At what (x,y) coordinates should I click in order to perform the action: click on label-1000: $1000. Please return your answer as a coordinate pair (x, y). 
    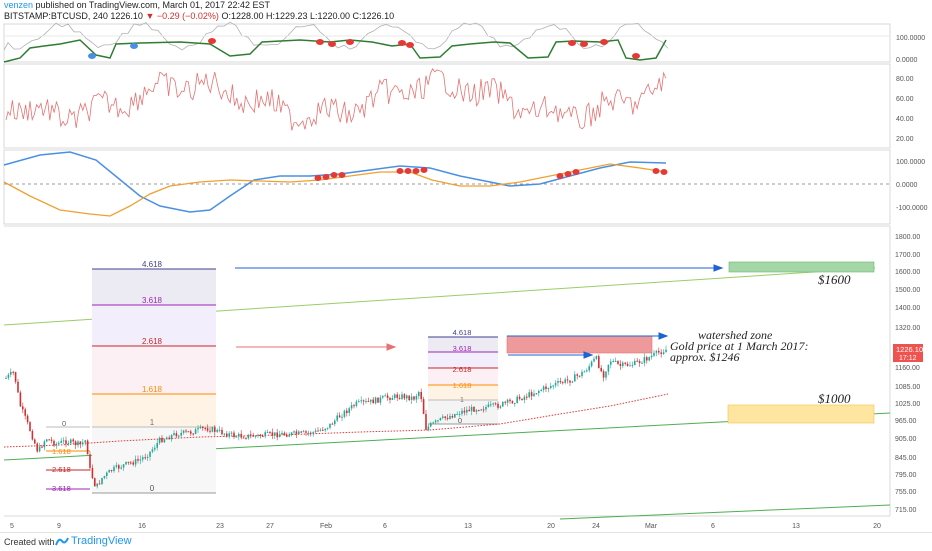
    Looking at the image, I should click on (834, 398).